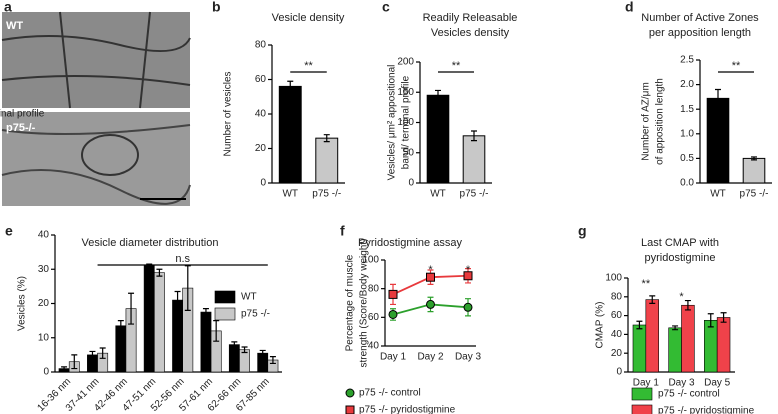  I want to click on x-tick-label: Day 2, so click(430, 357).